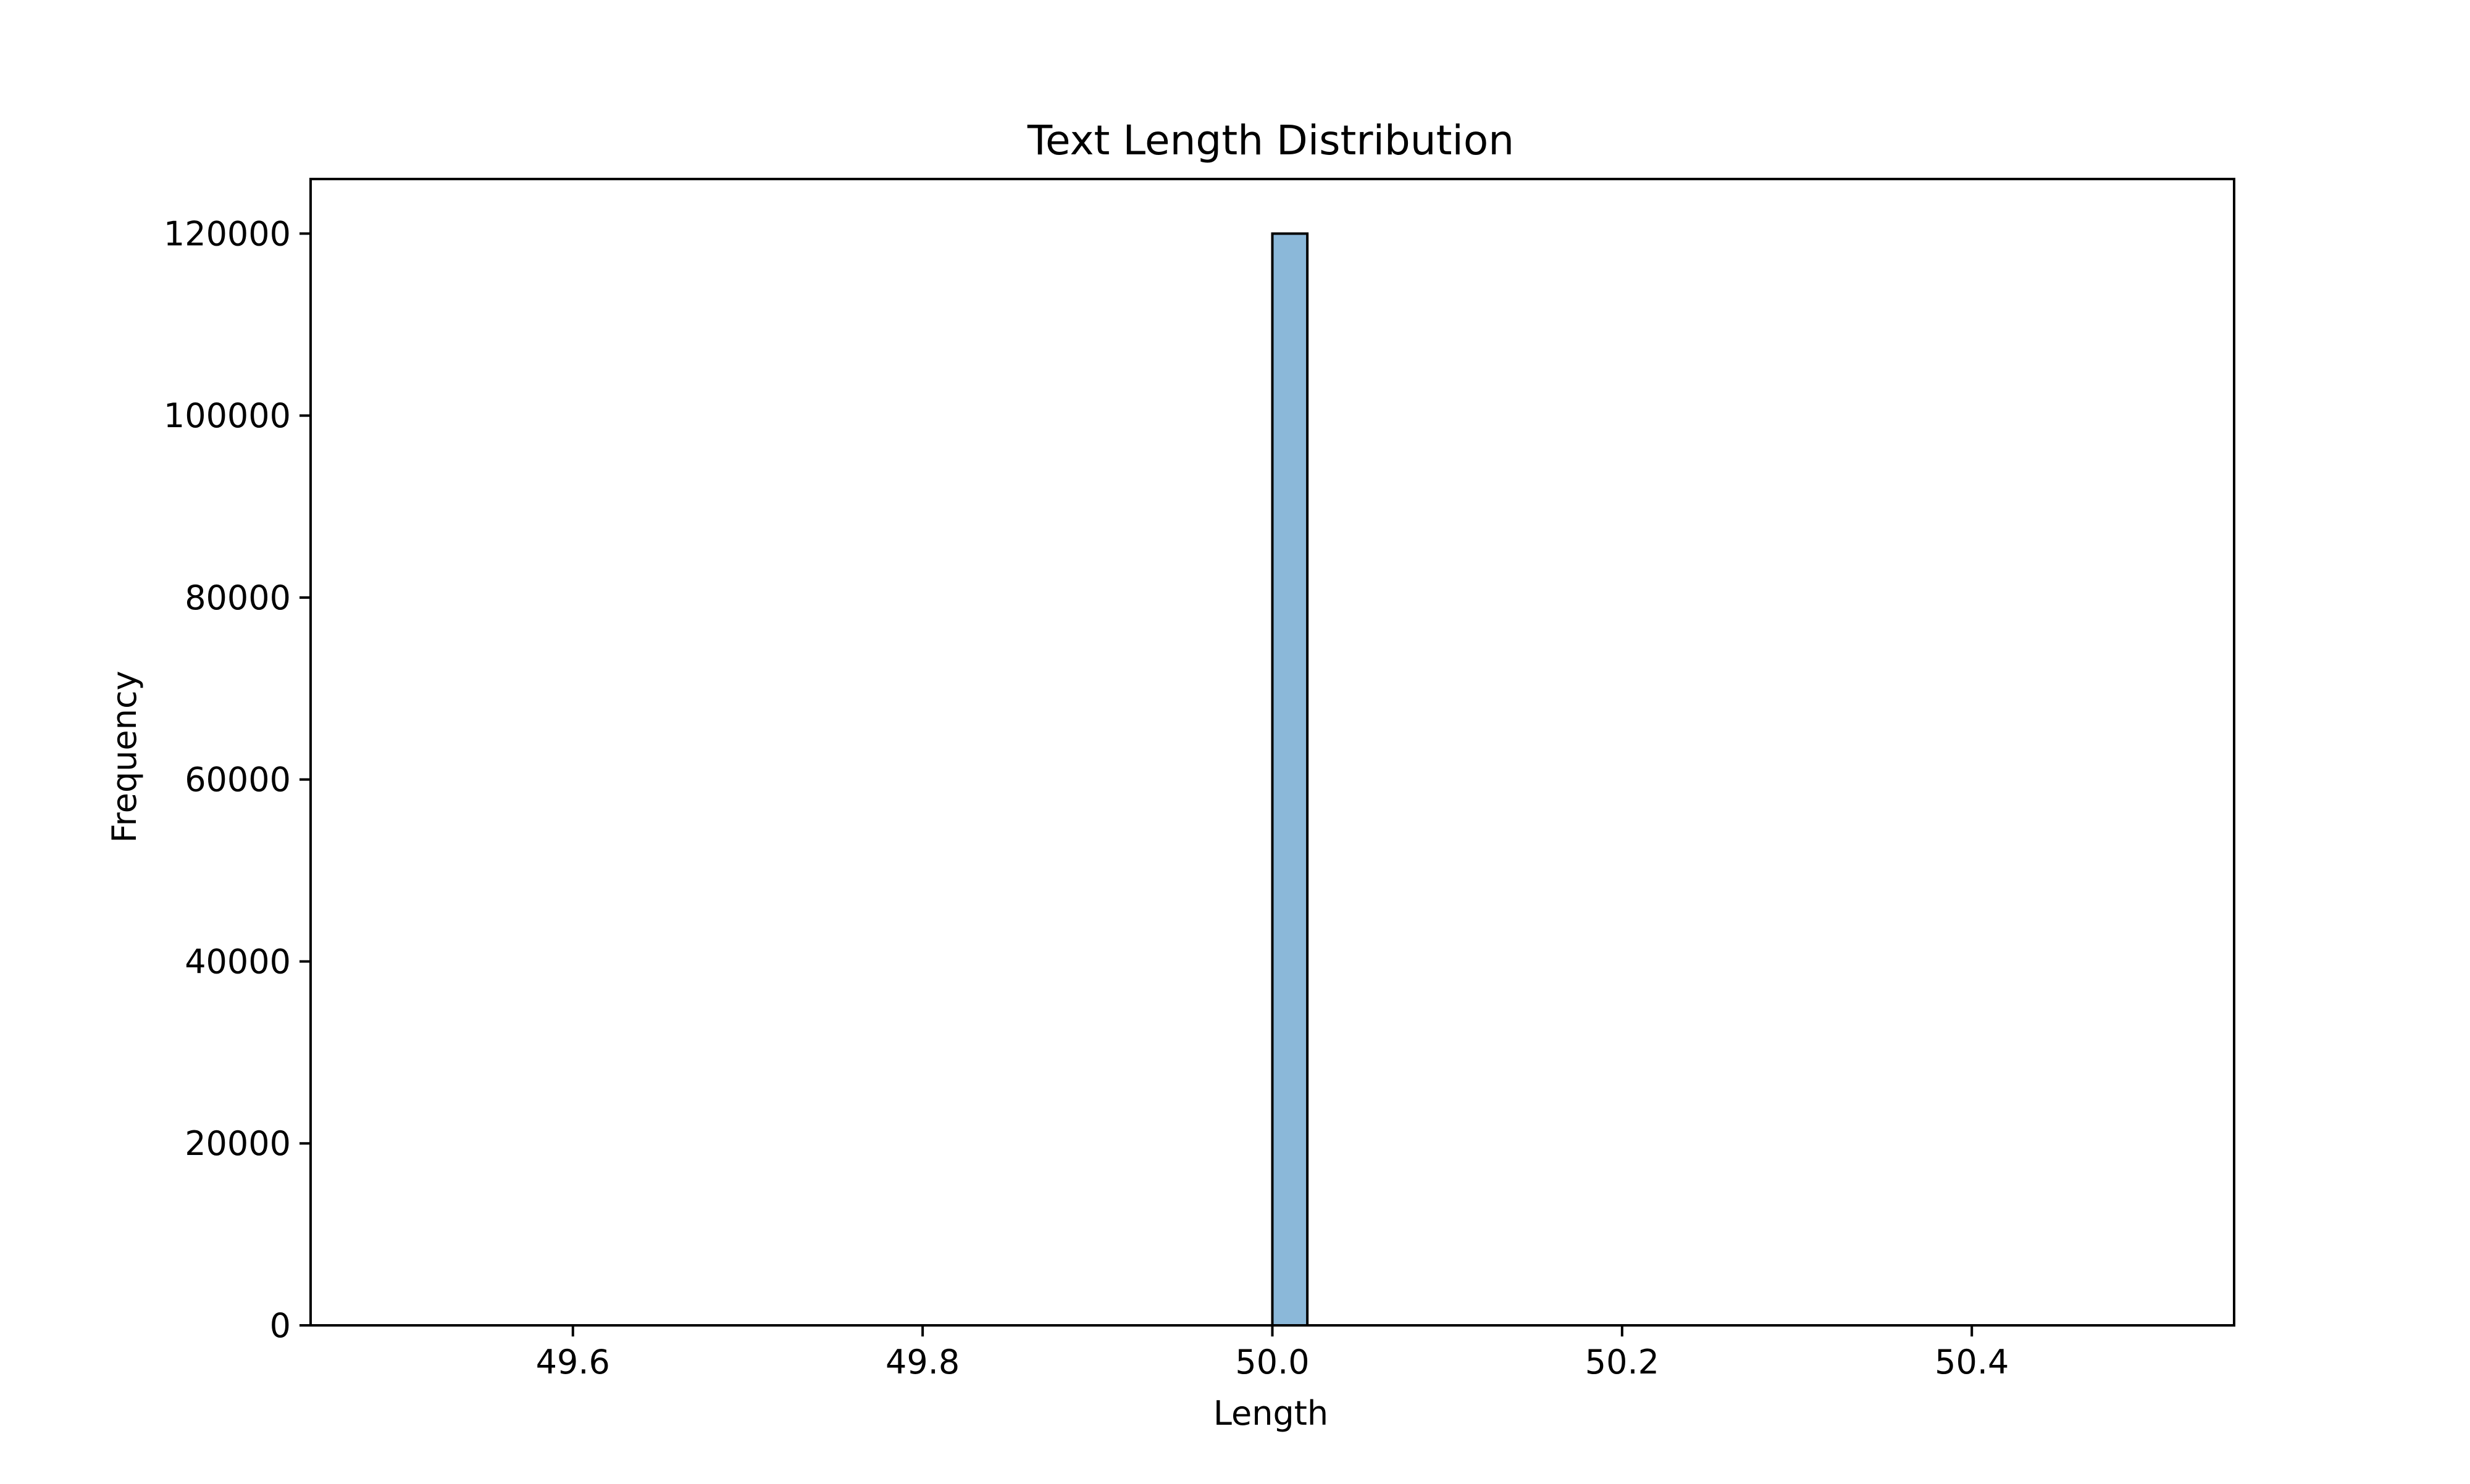 The image size is (2470, 1484). Describe the element at coordinates (1622, 1362) in the screenshot. I see `x-tick-label: 50.2` at that location.